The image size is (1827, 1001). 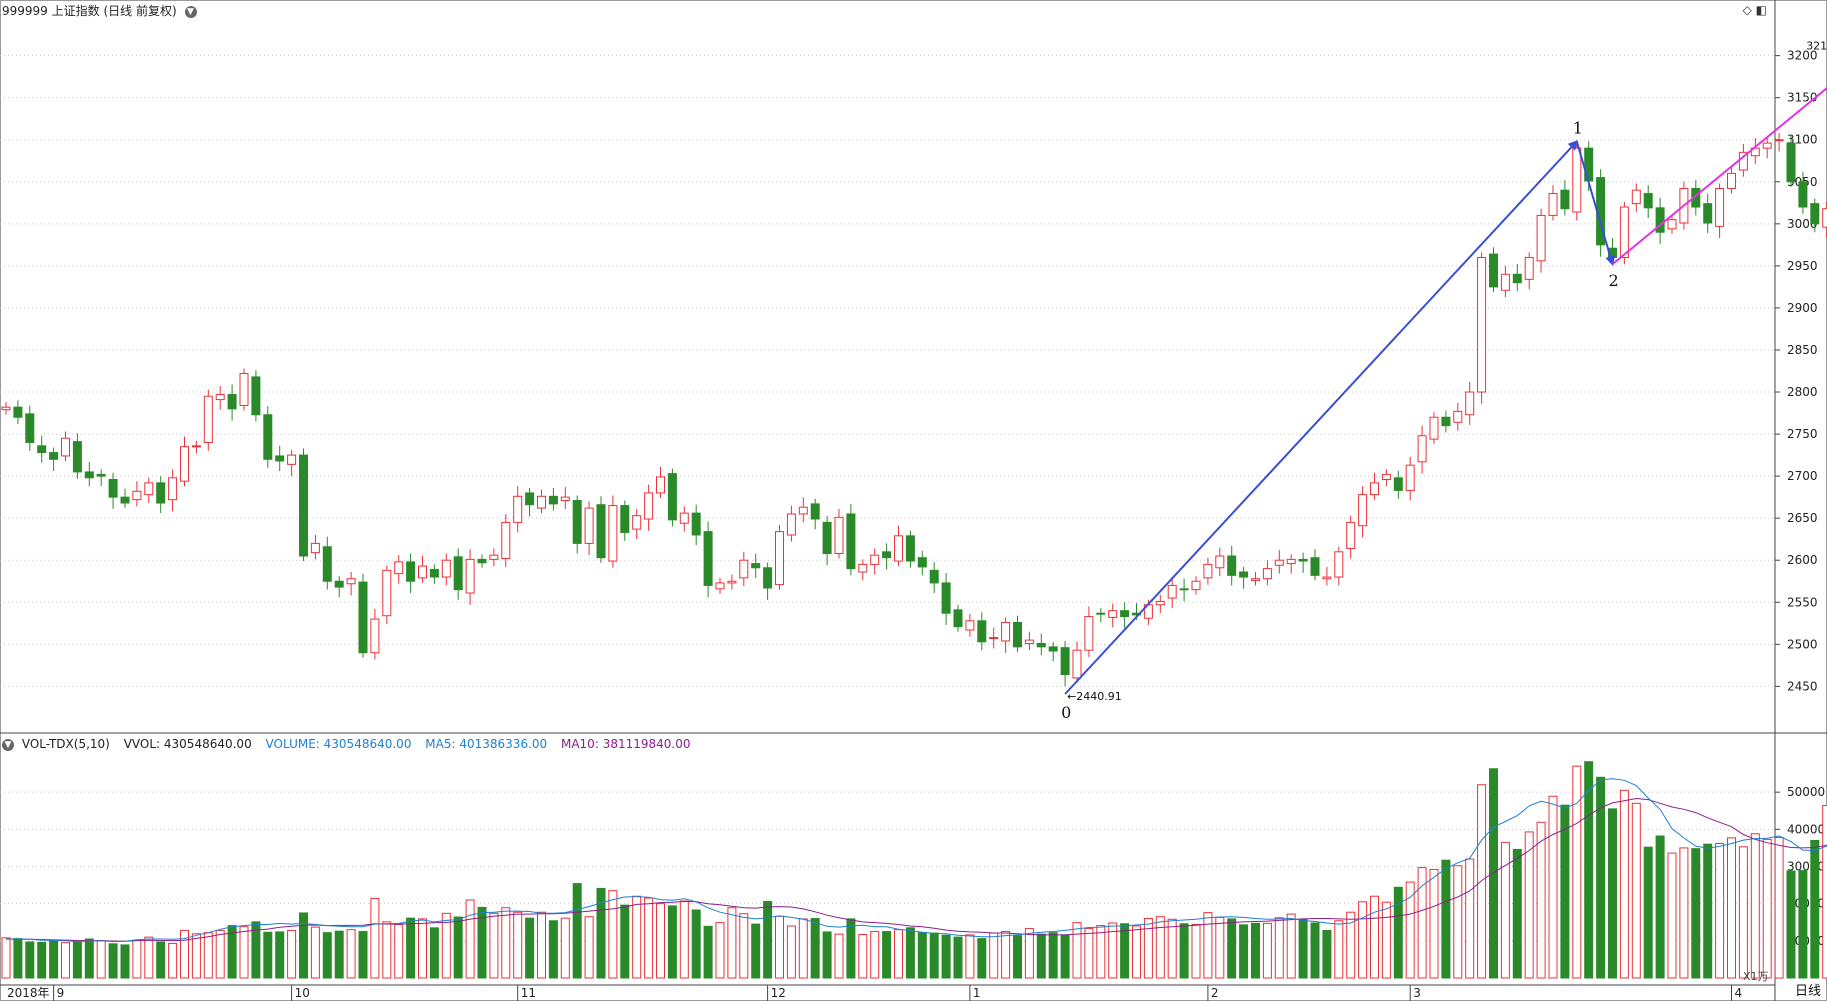 What do you see at coordinates (1417, 993) in the screenshot?
I see `time-label: 3` at bounding box center [1417, 993].